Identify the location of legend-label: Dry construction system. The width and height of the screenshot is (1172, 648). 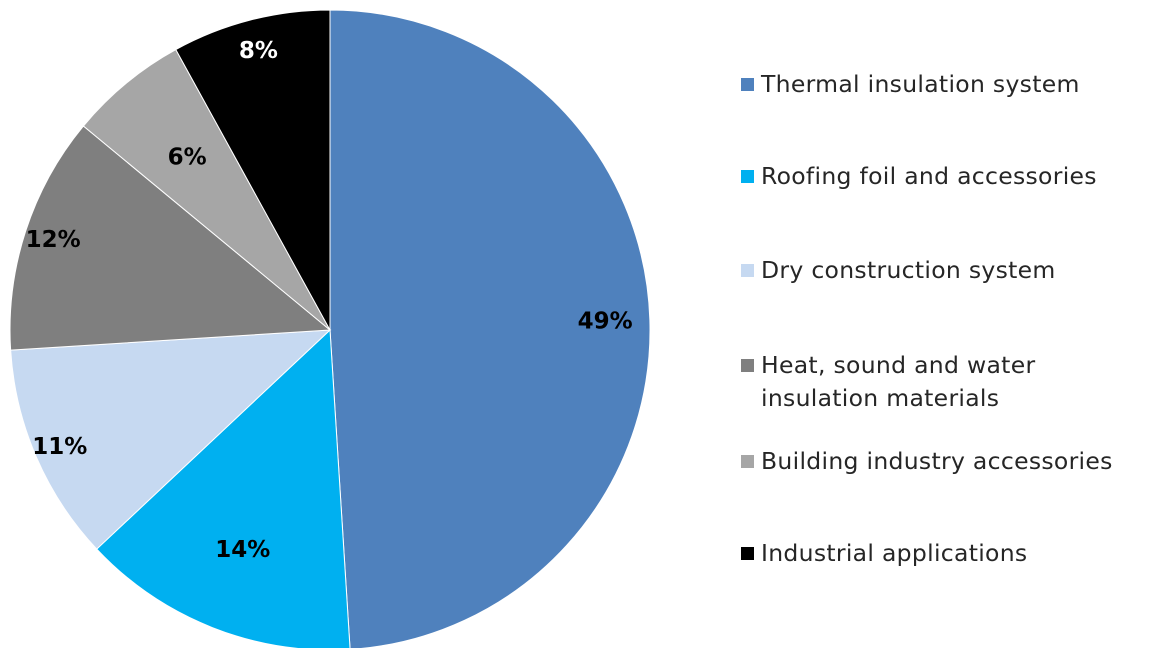
(908, 270).